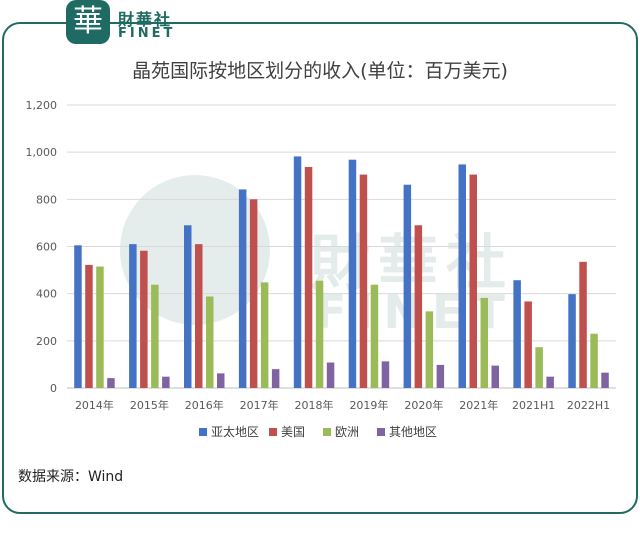  I want to click on x-tick-label: 2021H1, so click(533, 405).